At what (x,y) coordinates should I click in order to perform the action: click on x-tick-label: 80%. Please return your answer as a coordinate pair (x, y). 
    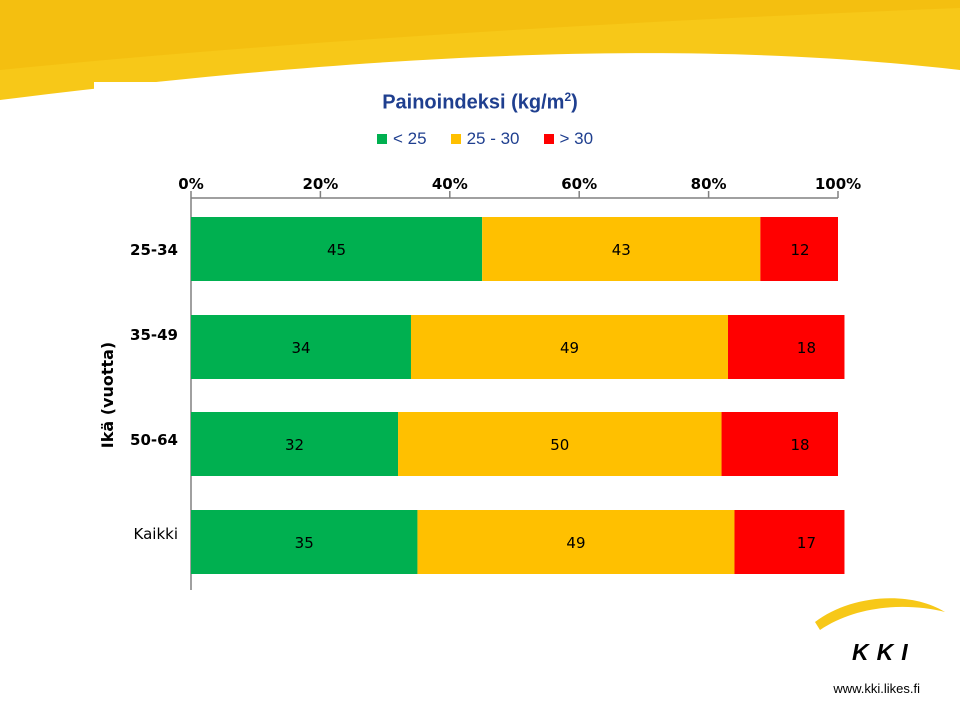
    Looking at the image, I should click on (709, 184).